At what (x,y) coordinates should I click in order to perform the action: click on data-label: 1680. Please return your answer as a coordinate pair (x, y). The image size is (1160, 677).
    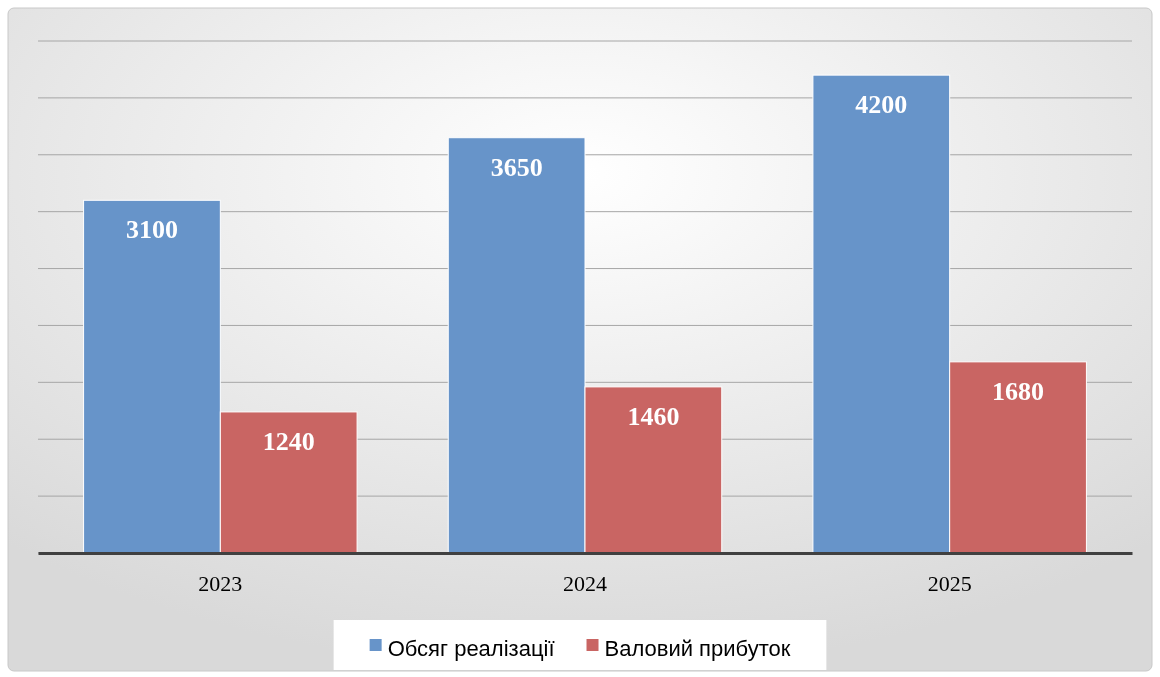
    Looking at the image, I should click on (1018, 391).